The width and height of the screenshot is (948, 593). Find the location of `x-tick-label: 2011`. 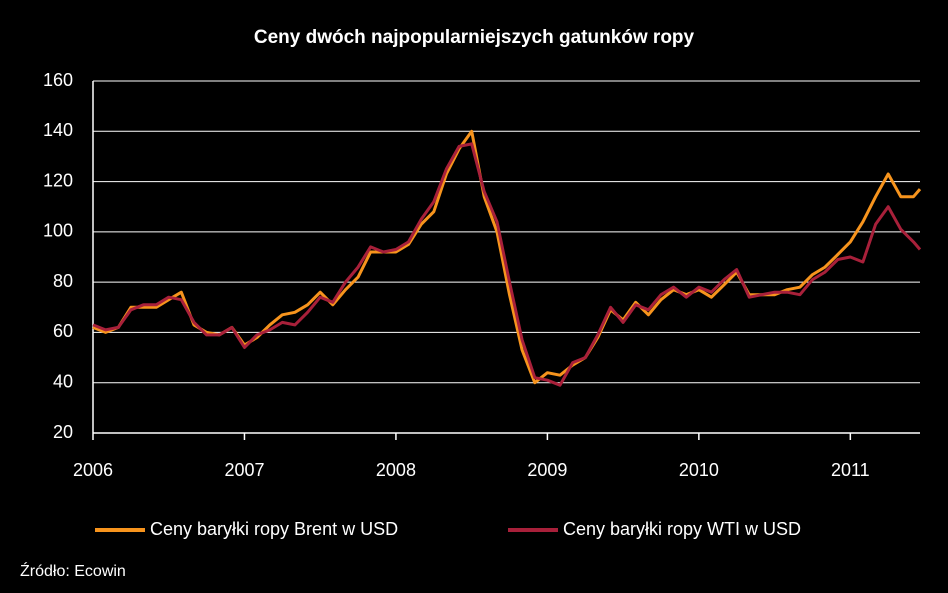

x-tick-label: 2011 is located at coordinates (850, 470).